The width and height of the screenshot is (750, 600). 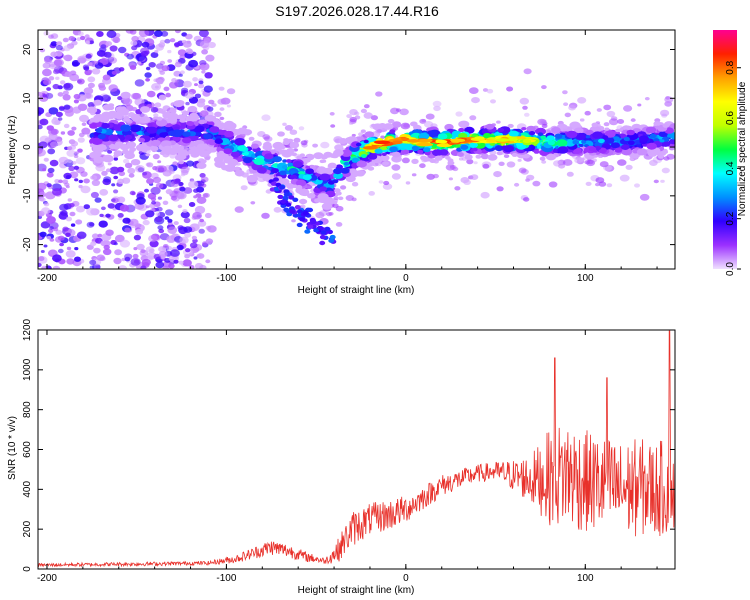 I want to click on spectrogram-y-tick-label: 0, so click(x=27, y=147).